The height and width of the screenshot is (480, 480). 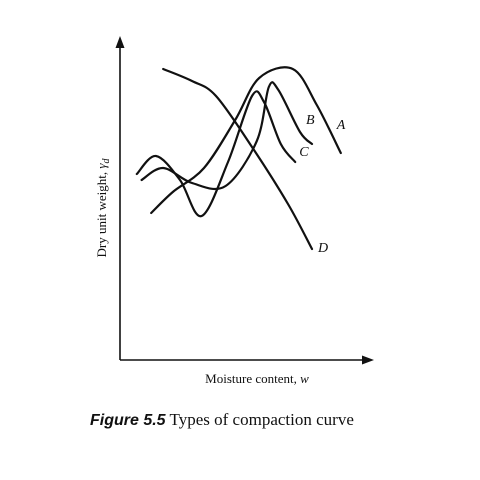 What do you see at coordinates (304, 152) in the screenshot?
I see `curve-label-c: C` at bounding box center [304, 152].